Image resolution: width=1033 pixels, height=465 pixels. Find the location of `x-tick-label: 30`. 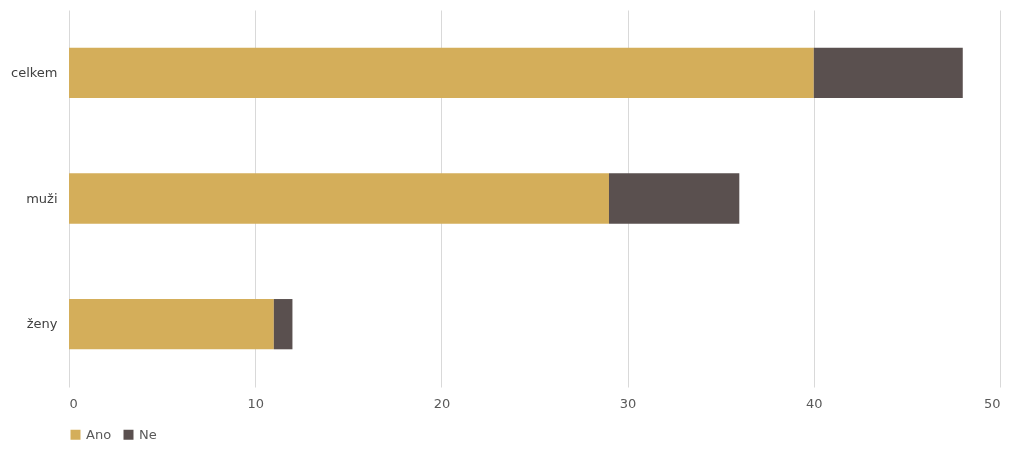

x-tick-label: 30 is located at coordinates (628, 403).